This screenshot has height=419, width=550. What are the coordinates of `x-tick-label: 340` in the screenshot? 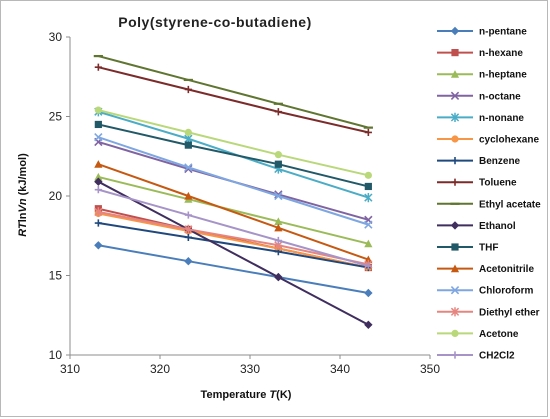 It's located at (340, 369).